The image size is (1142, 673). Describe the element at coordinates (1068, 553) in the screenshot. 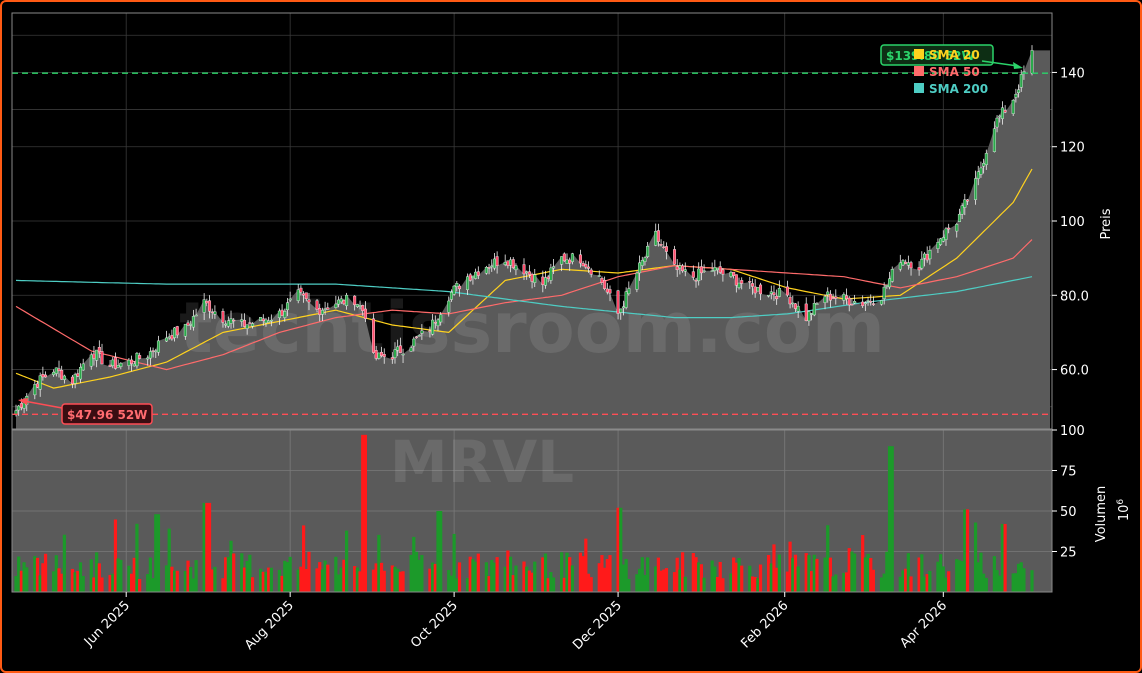

I see `volume-tick-label: 25` at that location.